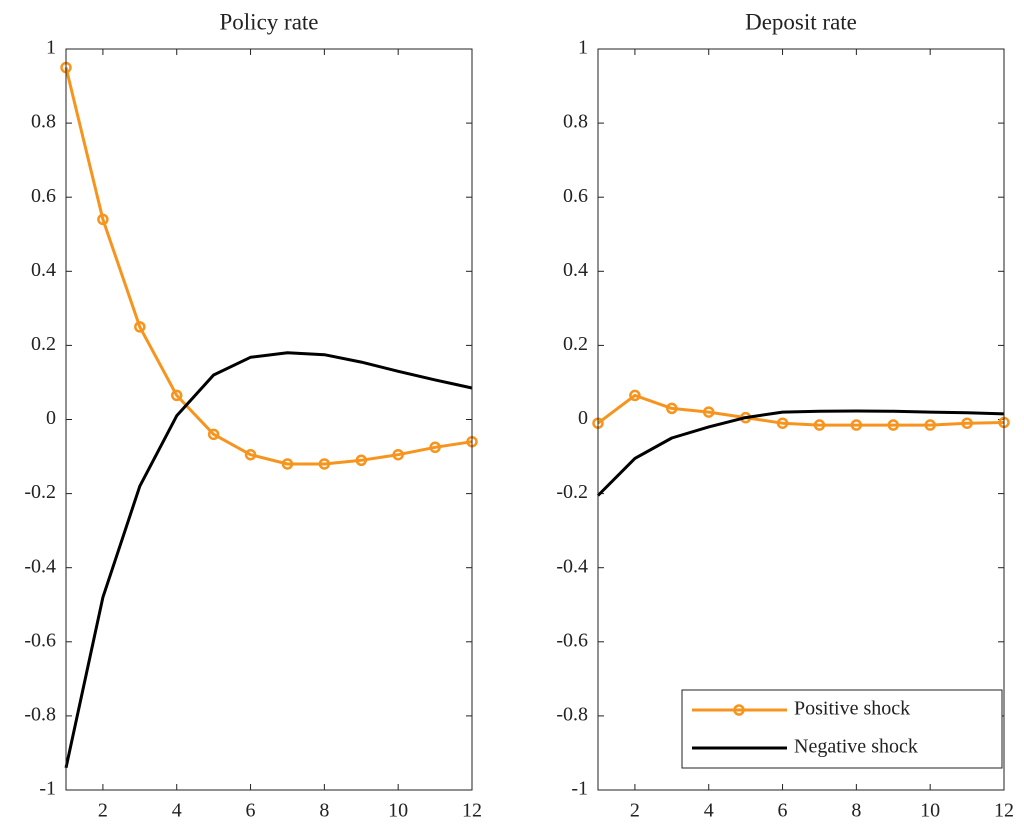 Image resolution: width=1024 pixels, height=831 pixels. What do you see at coordinates (801, 21) in the screenshot?
I see `chart-title: Deposit rate` at bounding box center [801, 21].